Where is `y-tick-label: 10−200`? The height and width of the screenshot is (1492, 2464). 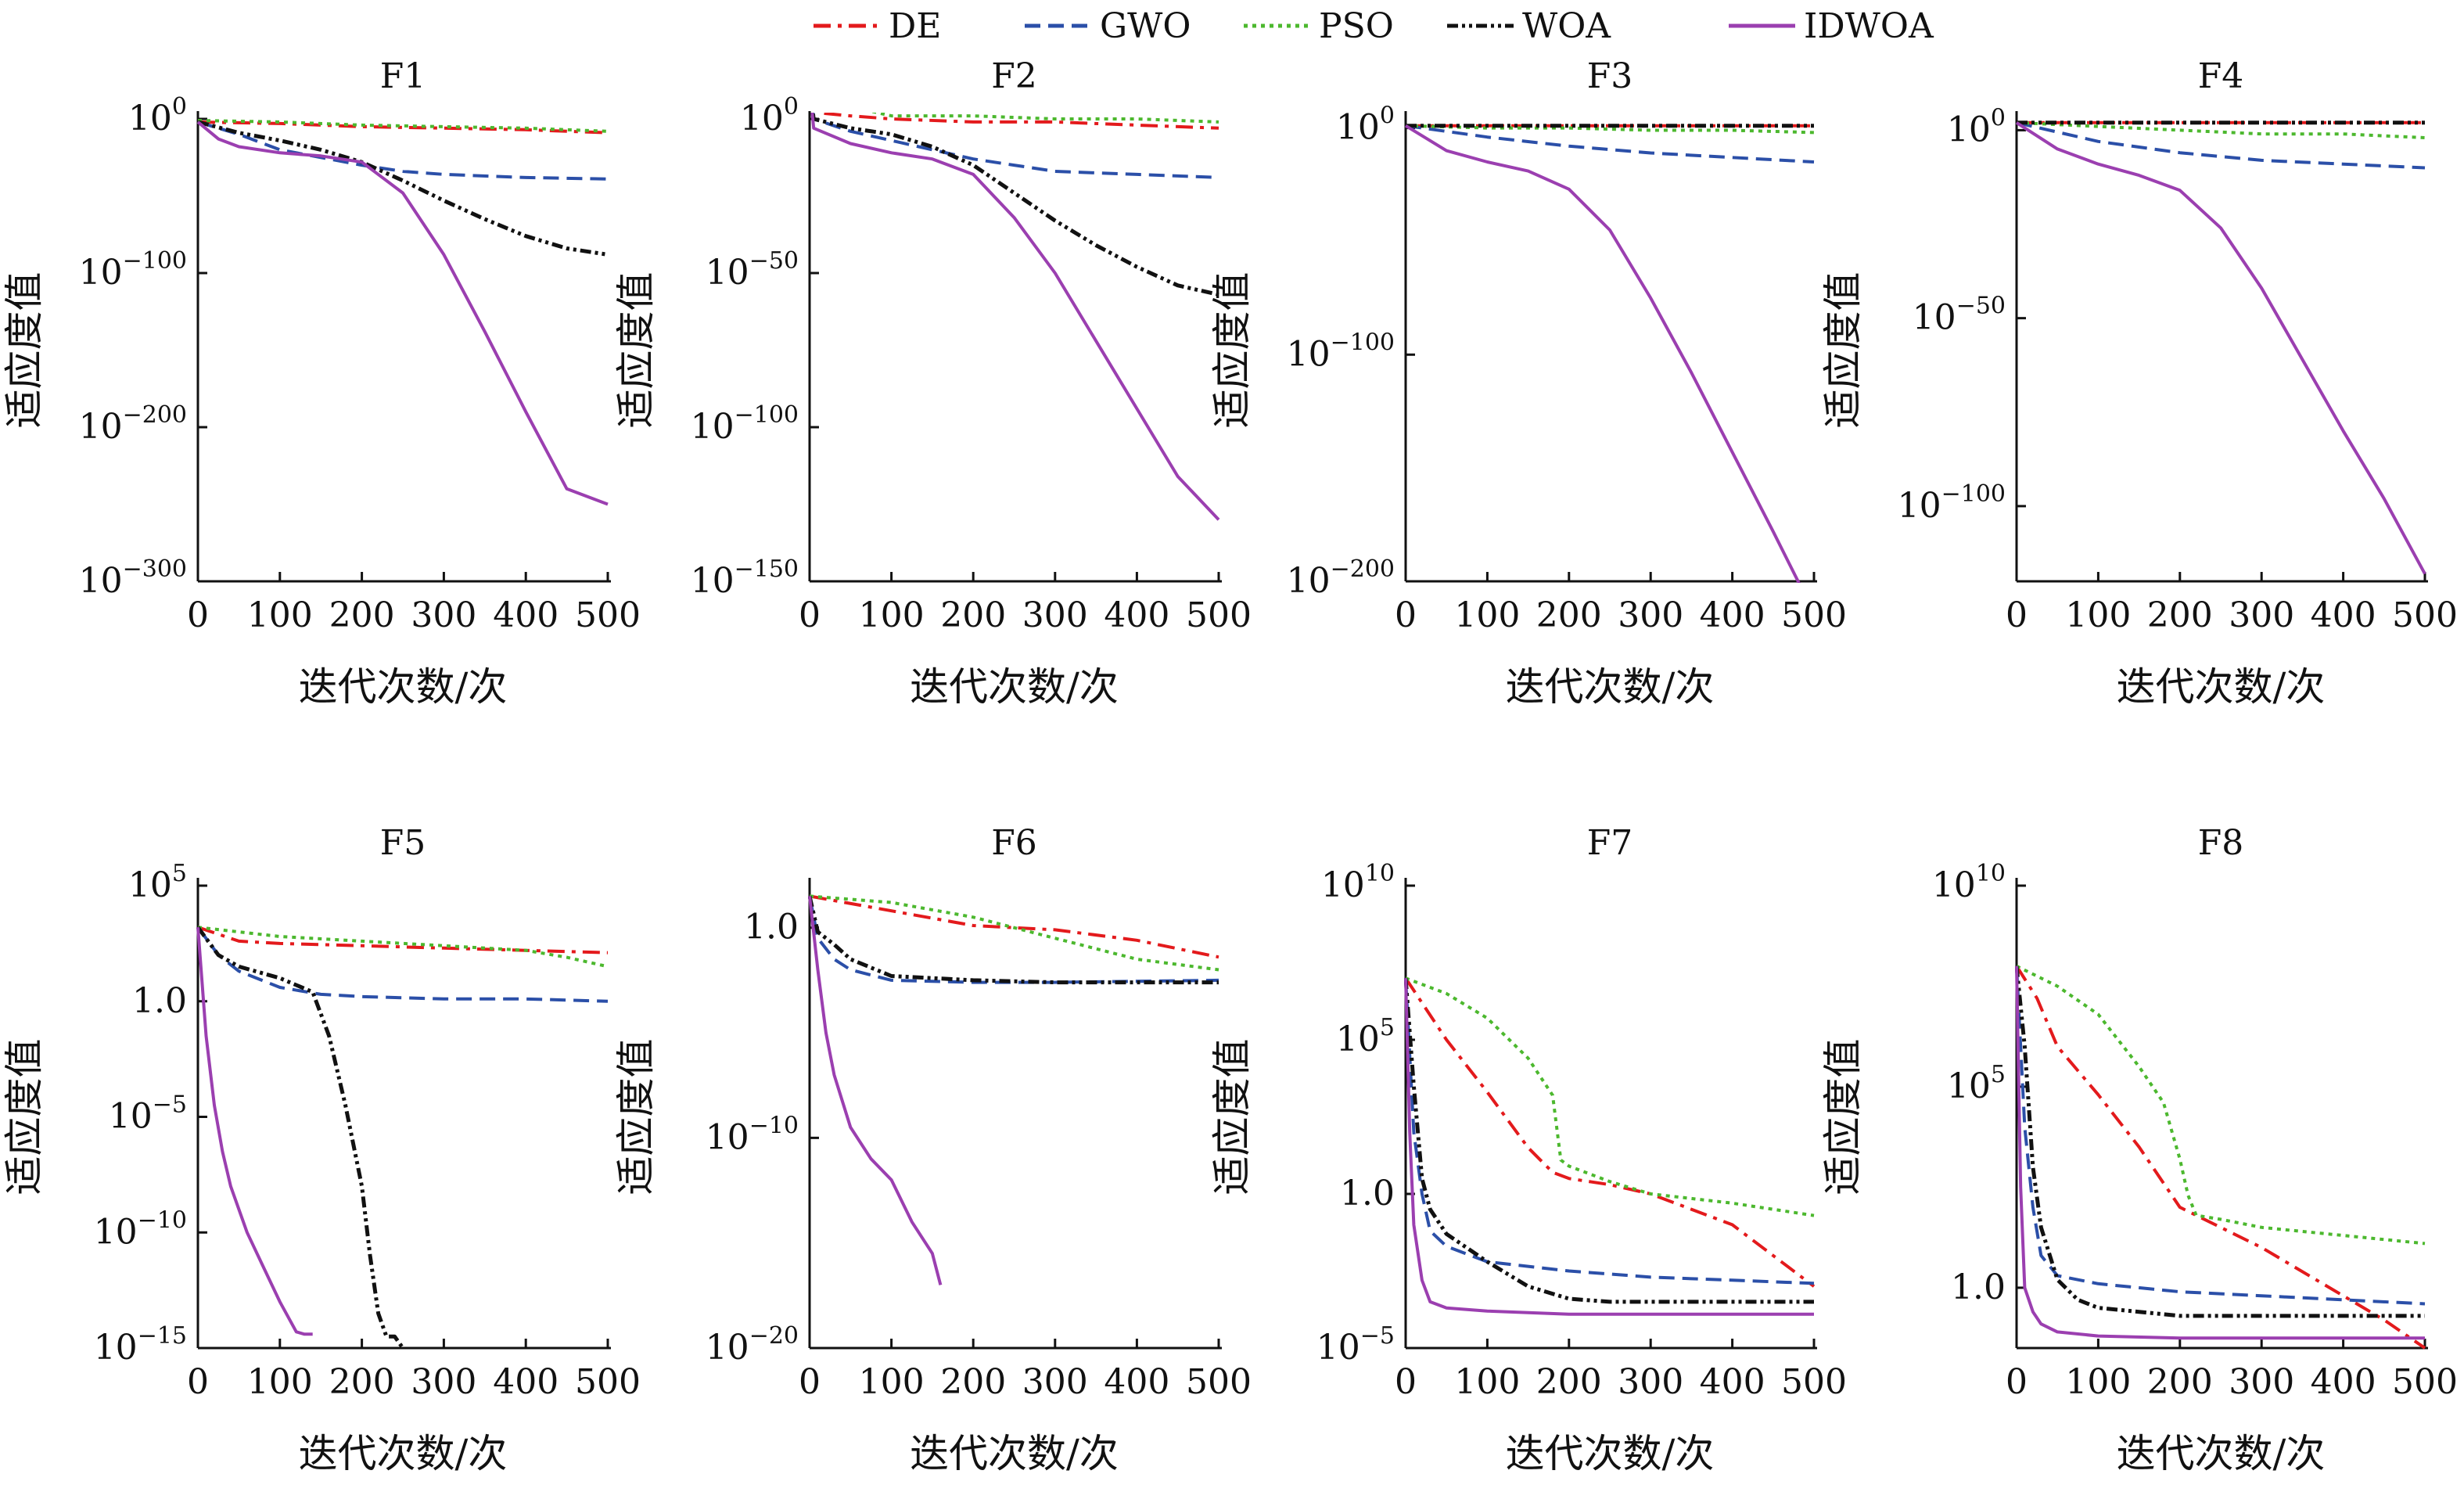
y-tick-label: 10−200 is located at coordinates (1341, 578).